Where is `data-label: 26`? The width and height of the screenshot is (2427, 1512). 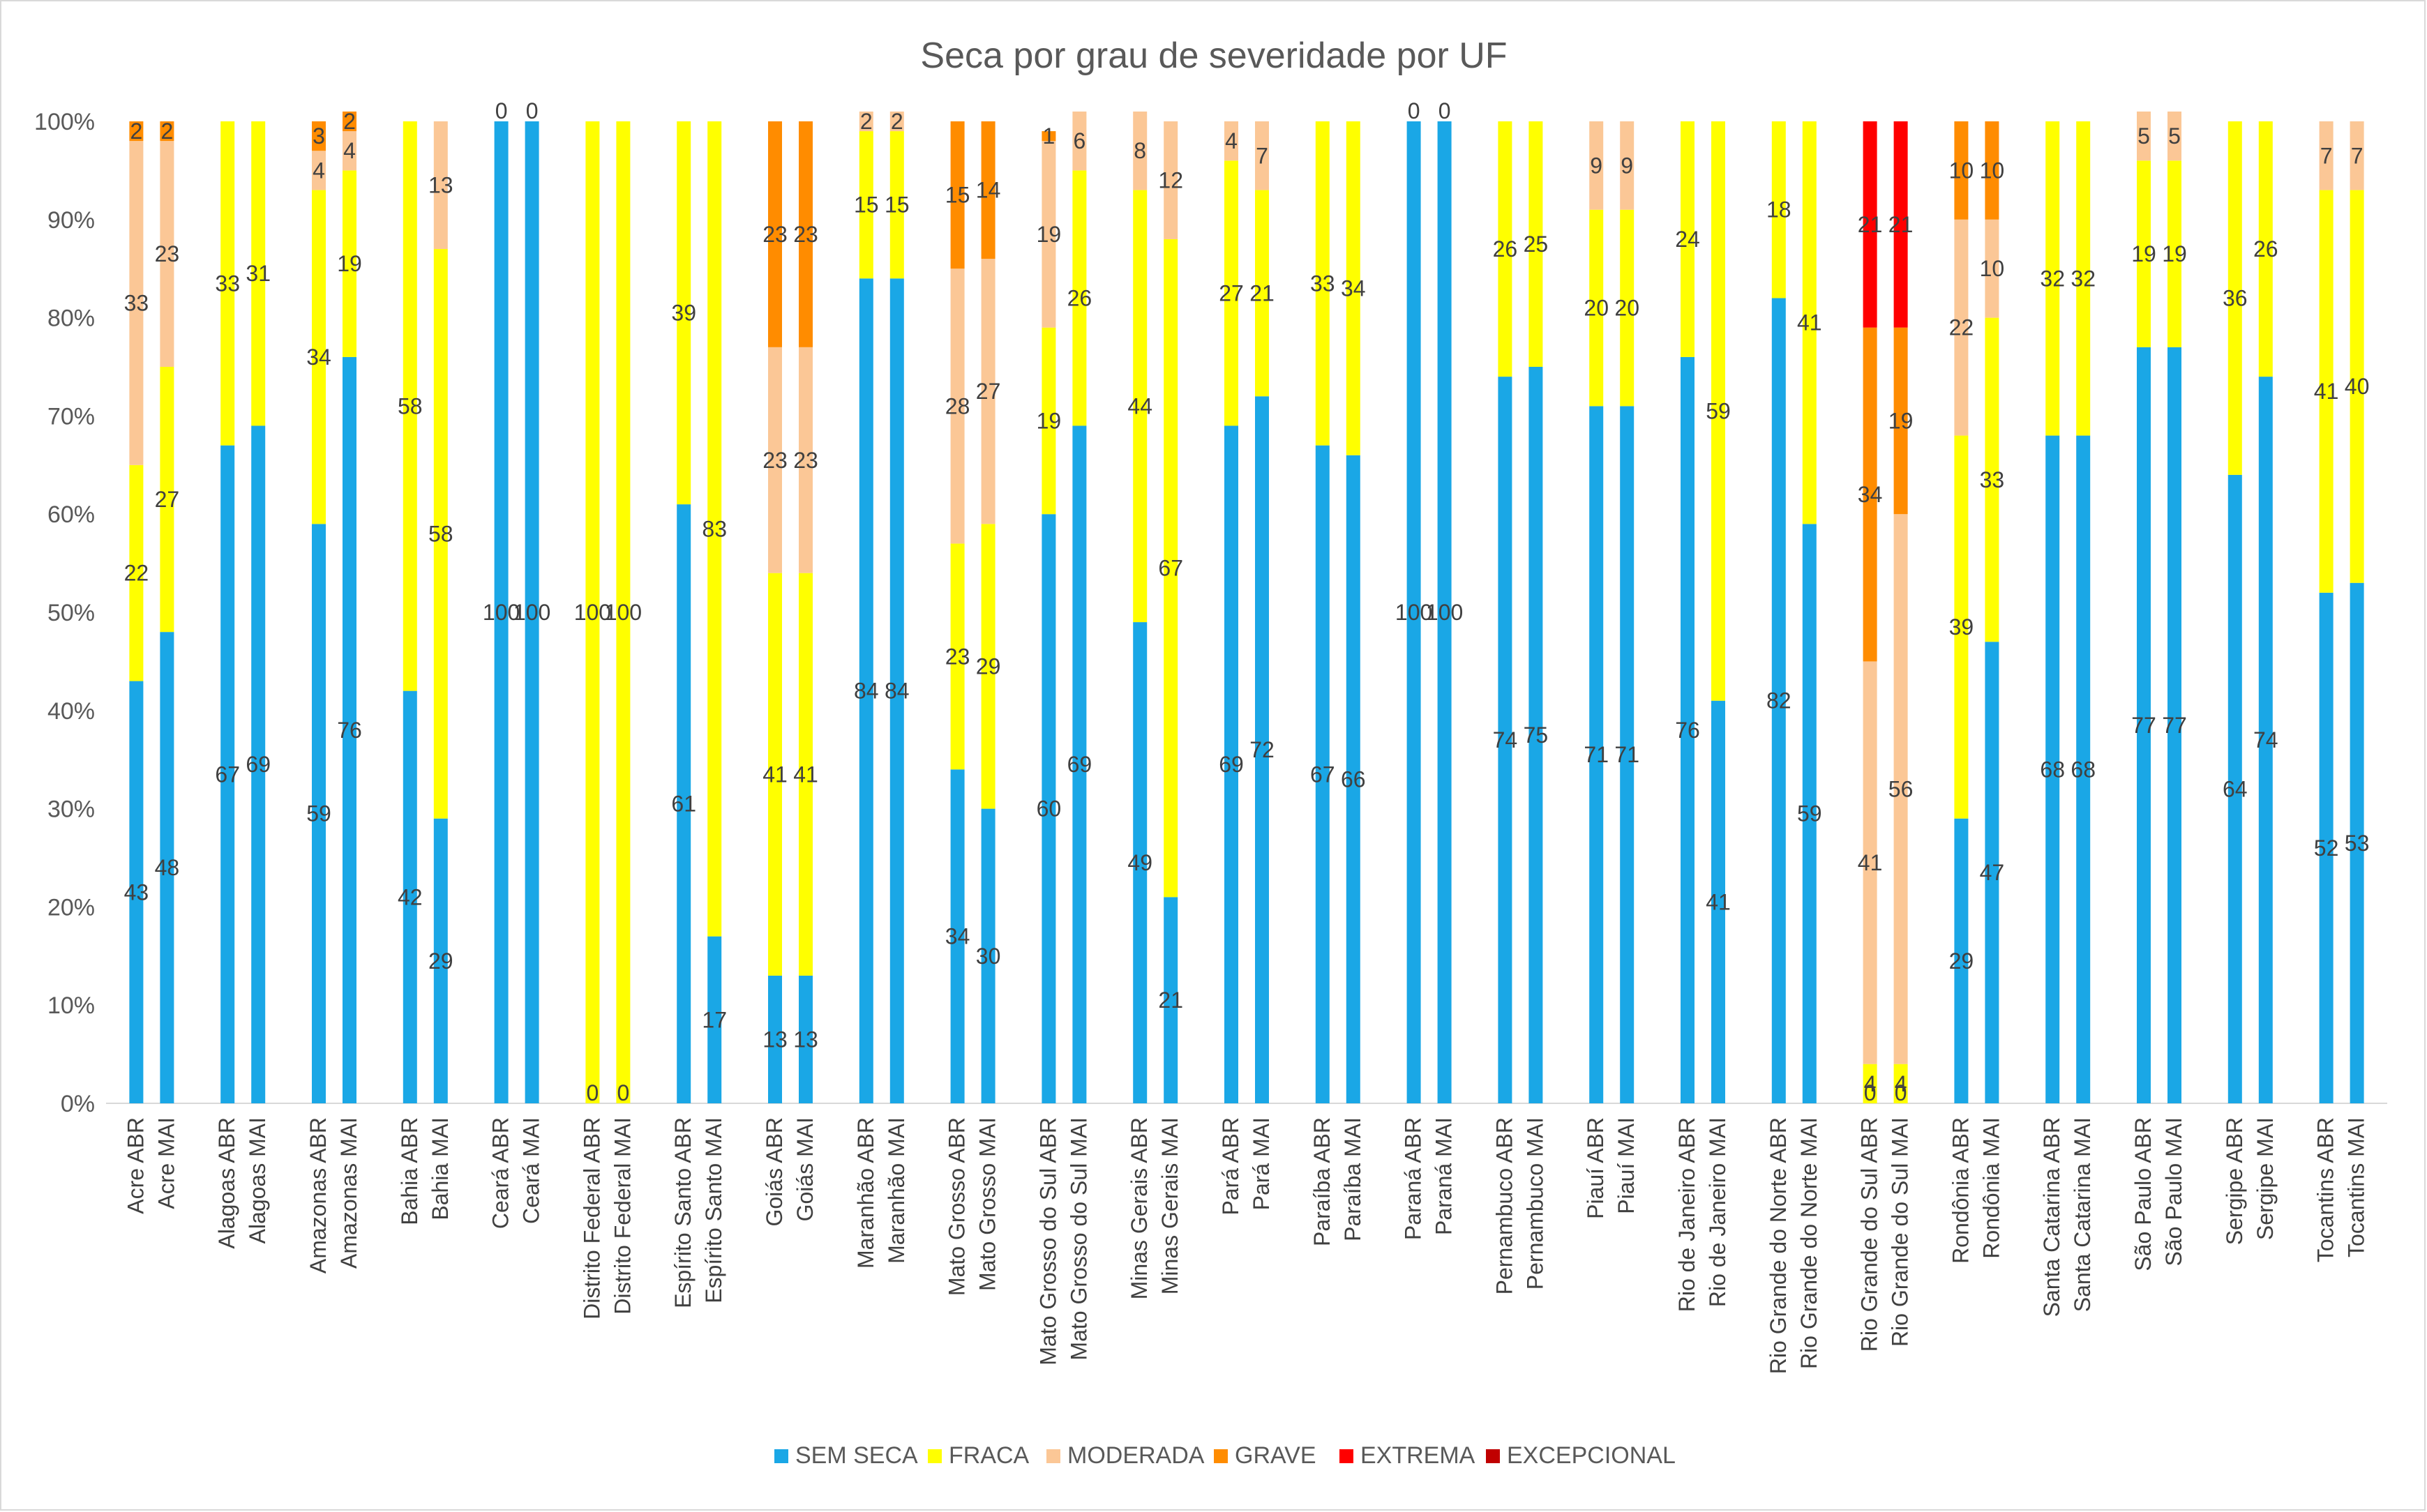
data-label: 26 is located at coordinates (1505, 249).